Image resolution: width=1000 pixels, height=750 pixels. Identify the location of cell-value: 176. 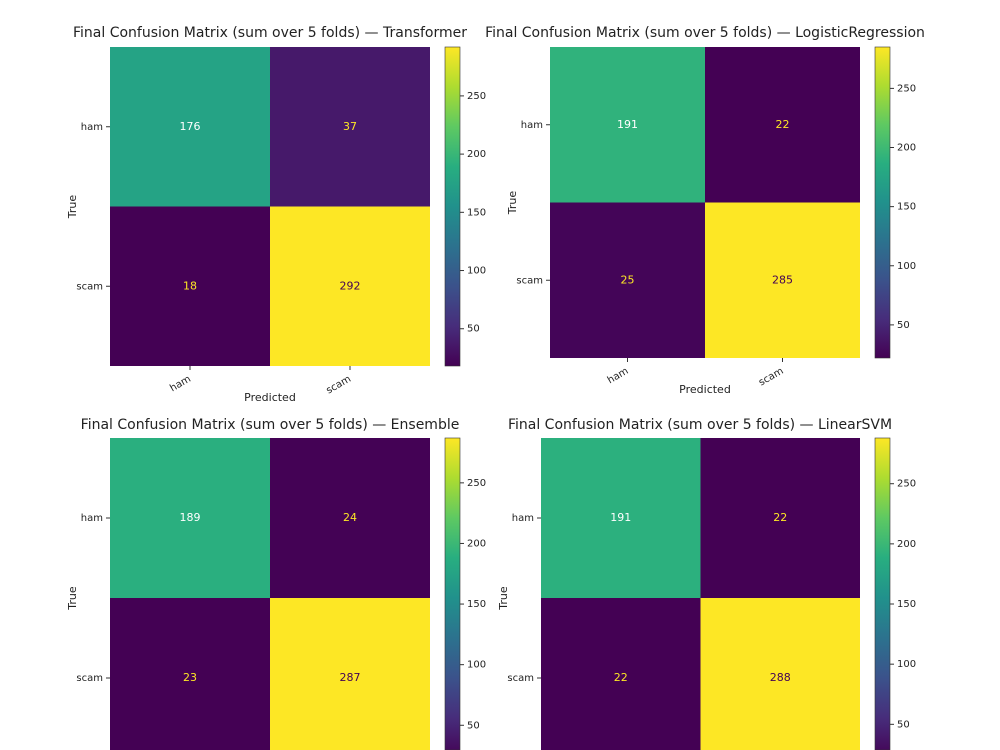
(190, 126).